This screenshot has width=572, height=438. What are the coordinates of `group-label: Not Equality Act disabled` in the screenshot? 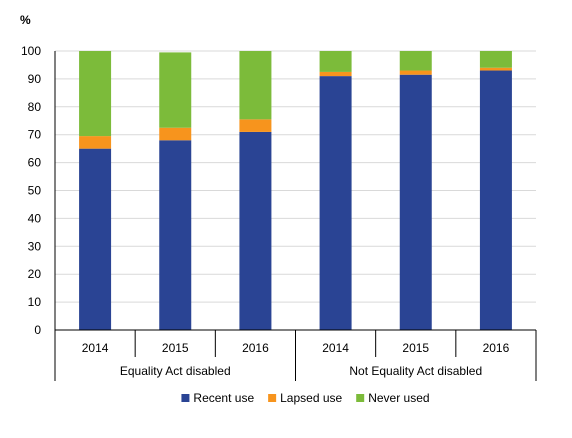 It's located at (415, 371).